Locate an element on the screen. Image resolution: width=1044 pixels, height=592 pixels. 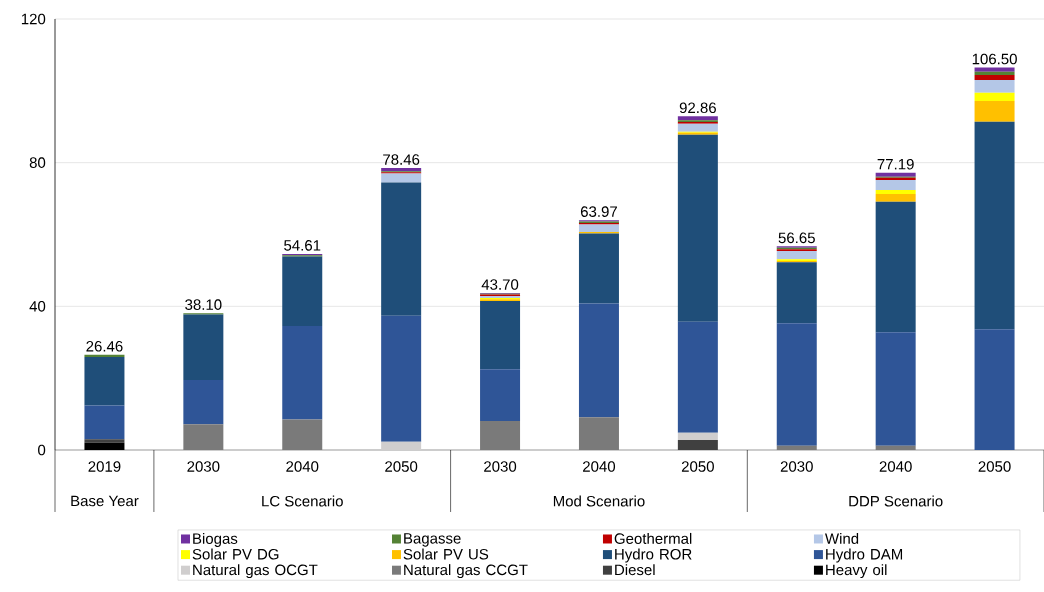
legend-label: Biogas is located at coordinates (215, 539).